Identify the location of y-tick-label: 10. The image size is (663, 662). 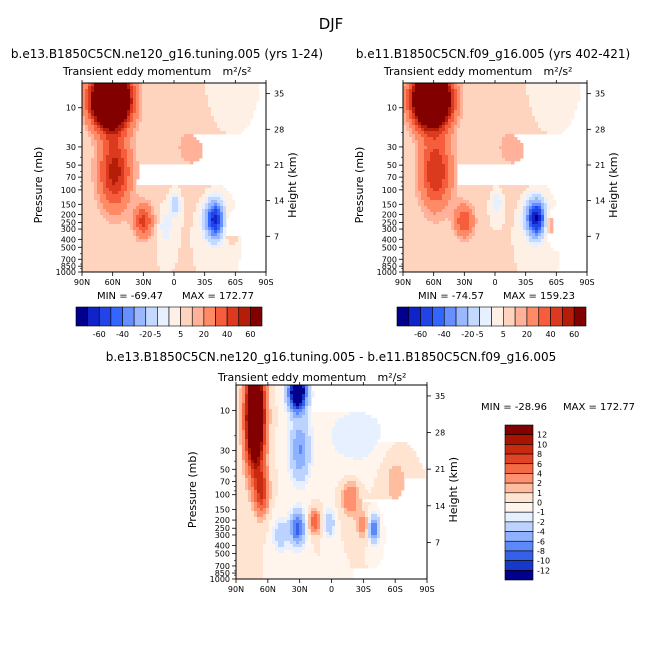
(225, 410).